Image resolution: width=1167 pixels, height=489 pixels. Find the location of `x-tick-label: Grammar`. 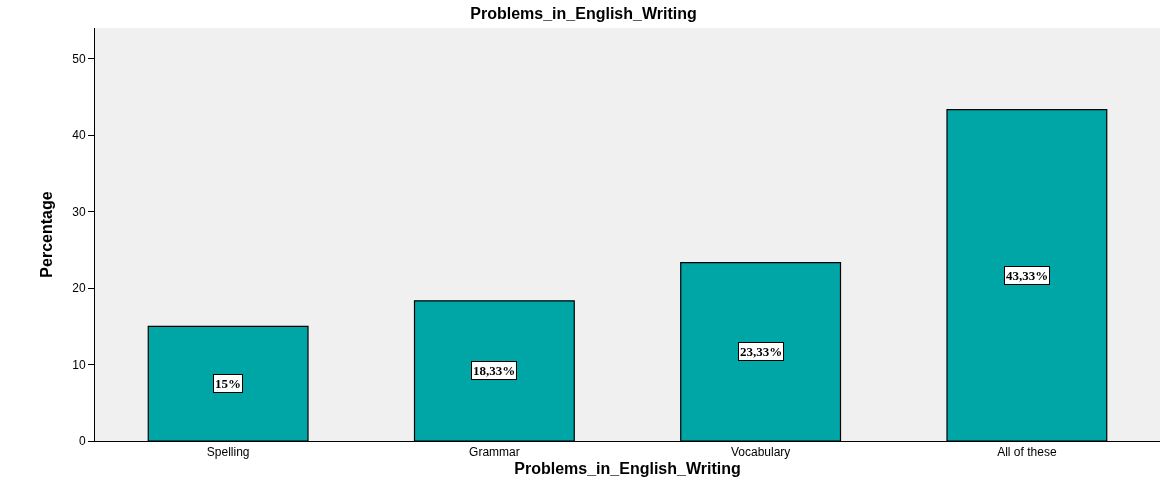

x-tick-label: Grammar is located at coordinates (494, 452).